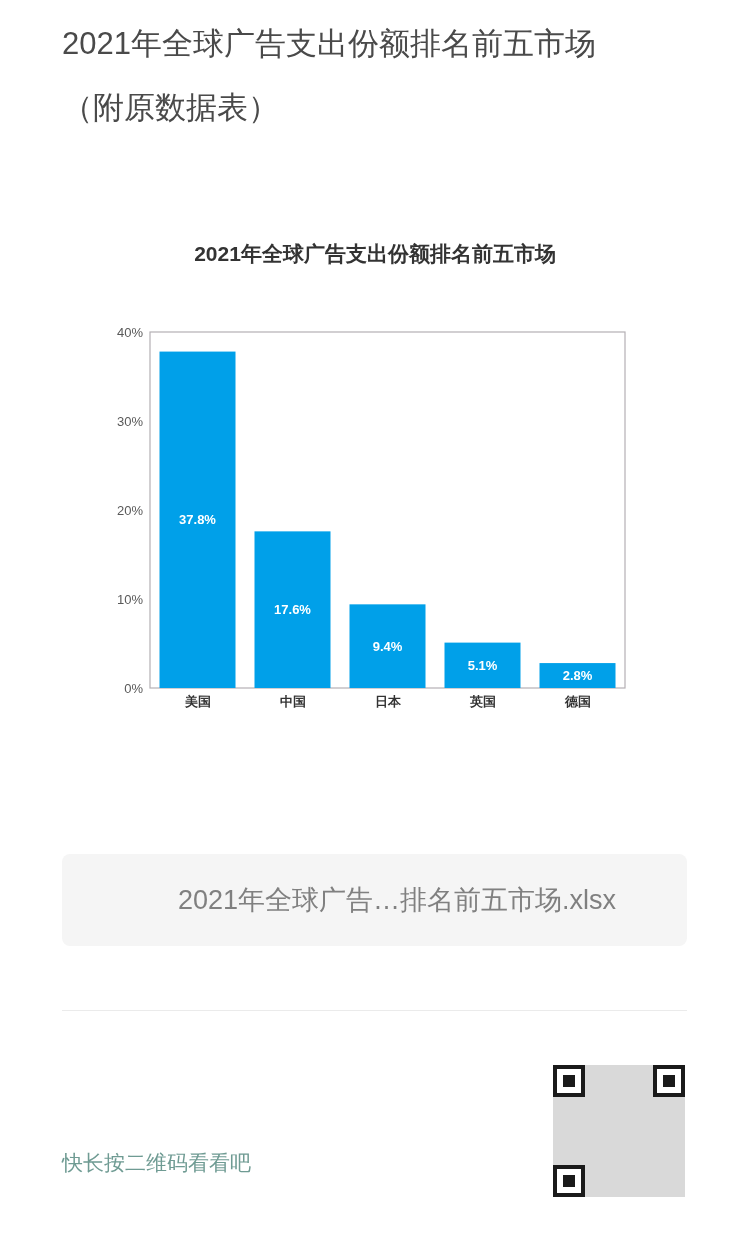  I want to click on y-tick-label: 0%, so click(134, 688).